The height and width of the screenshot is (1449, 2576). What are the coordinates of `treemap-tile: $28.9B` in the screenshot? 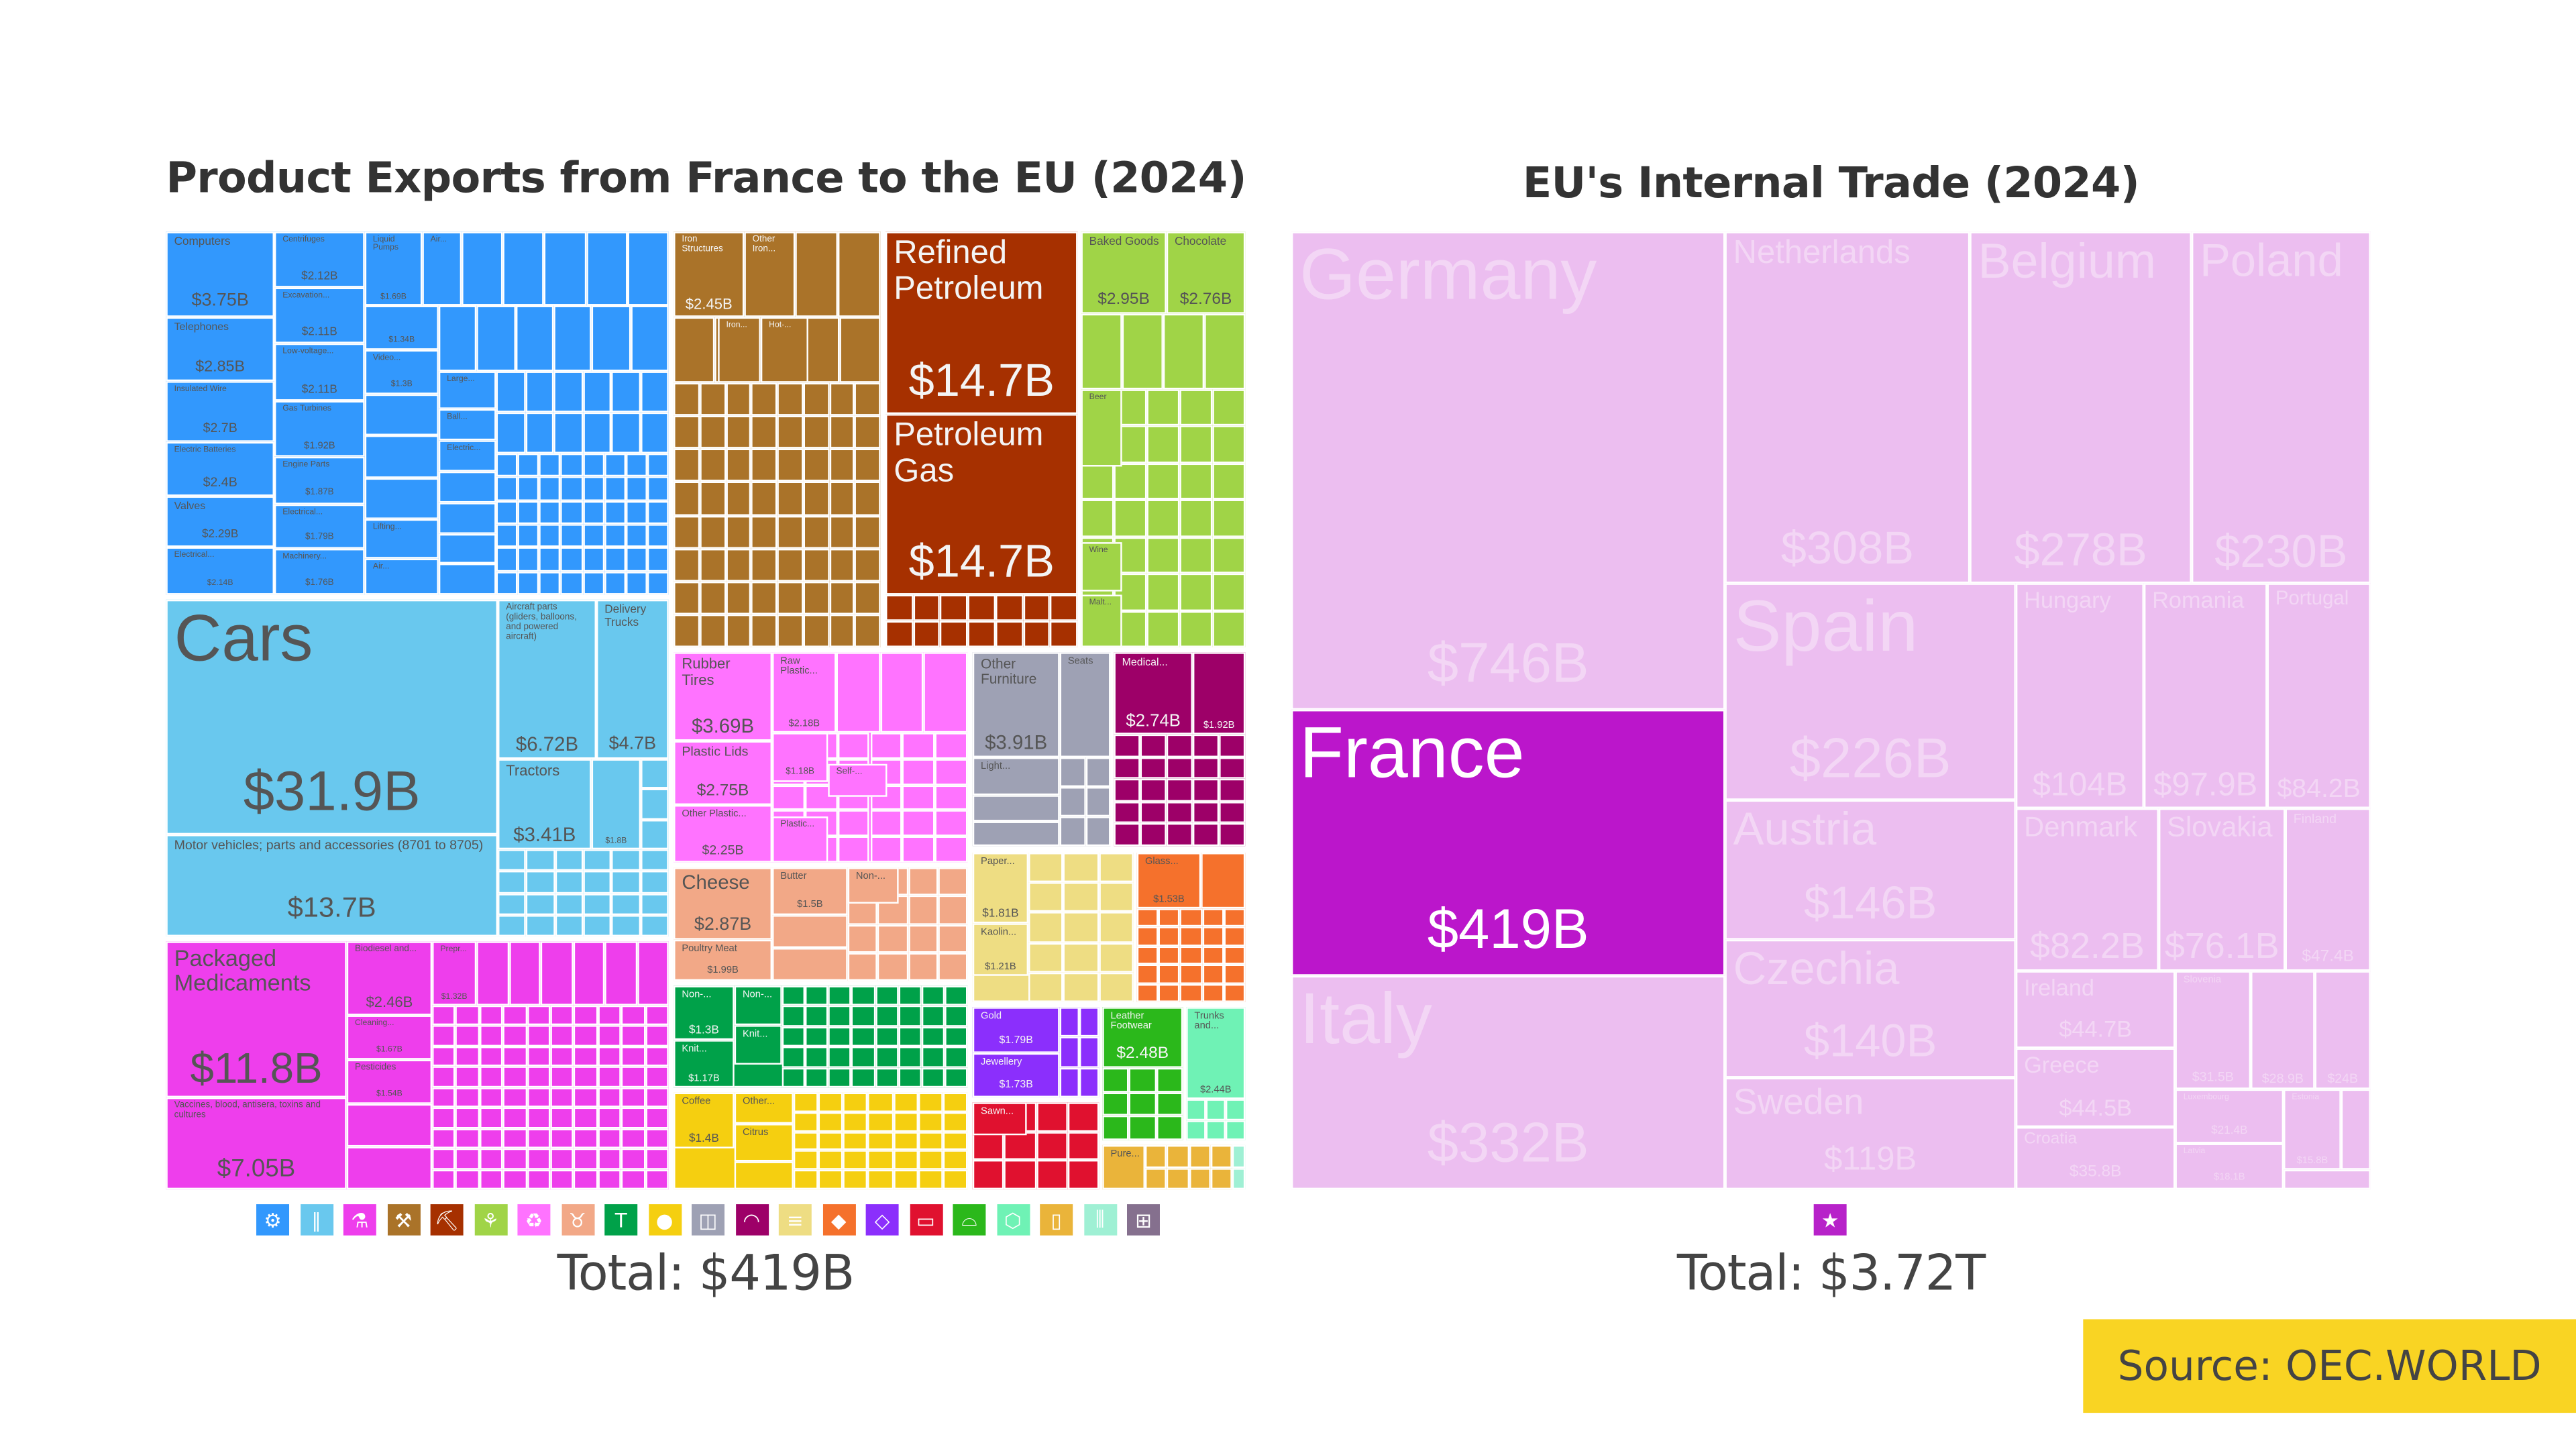 It's located at (2283, 1030).